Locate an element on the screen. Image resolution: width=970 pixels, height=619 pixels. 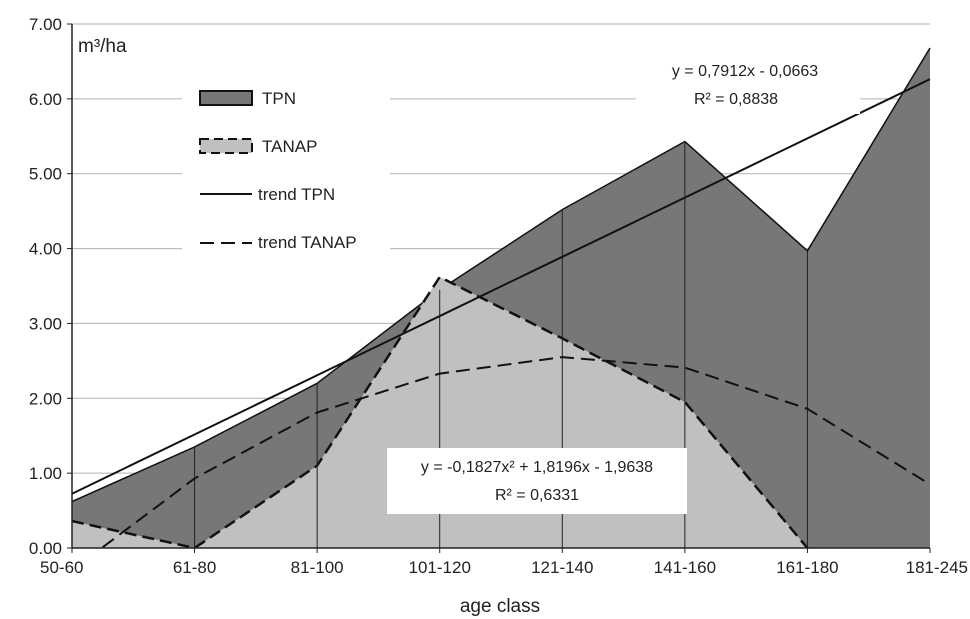
legend-label-tpn: TPN is located at coordinates (279, 98).